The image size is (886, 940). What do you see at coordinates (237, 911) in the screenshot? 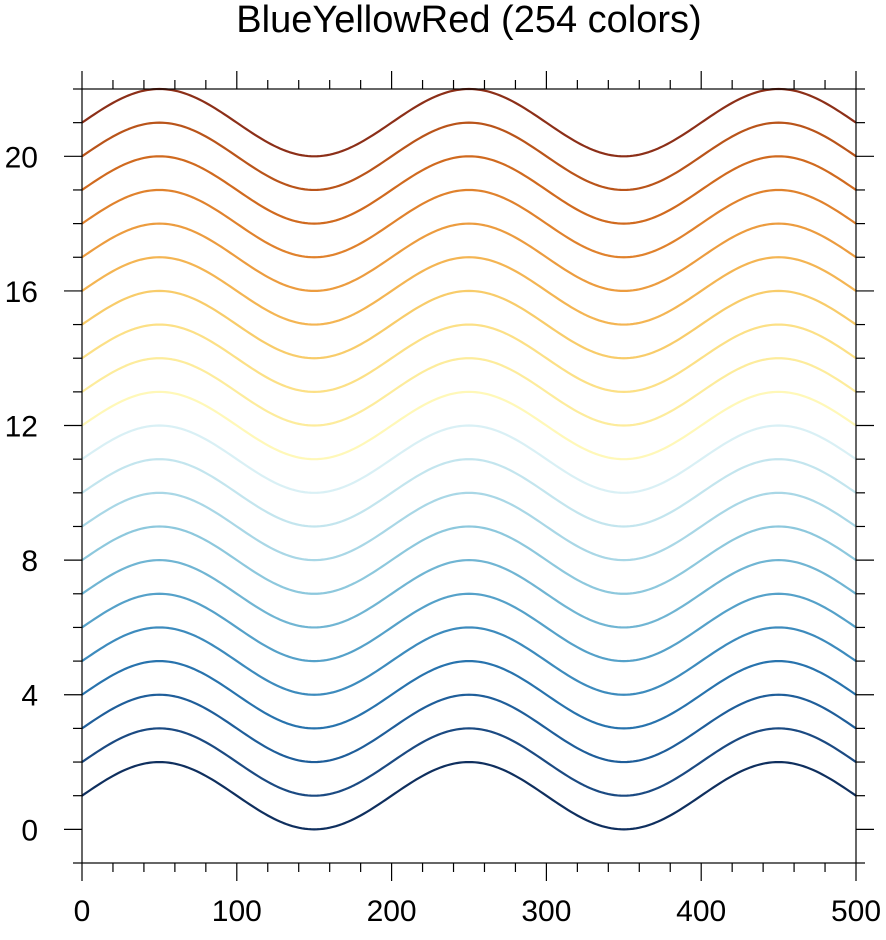
I see `x-tick-label: 100` at bounding box center [237, 911].